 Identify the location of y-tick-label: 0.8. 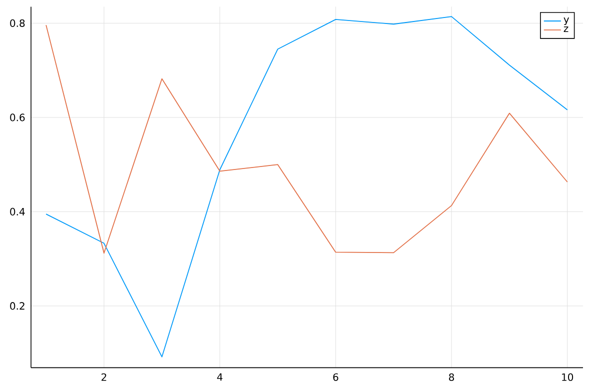
(17, 23).